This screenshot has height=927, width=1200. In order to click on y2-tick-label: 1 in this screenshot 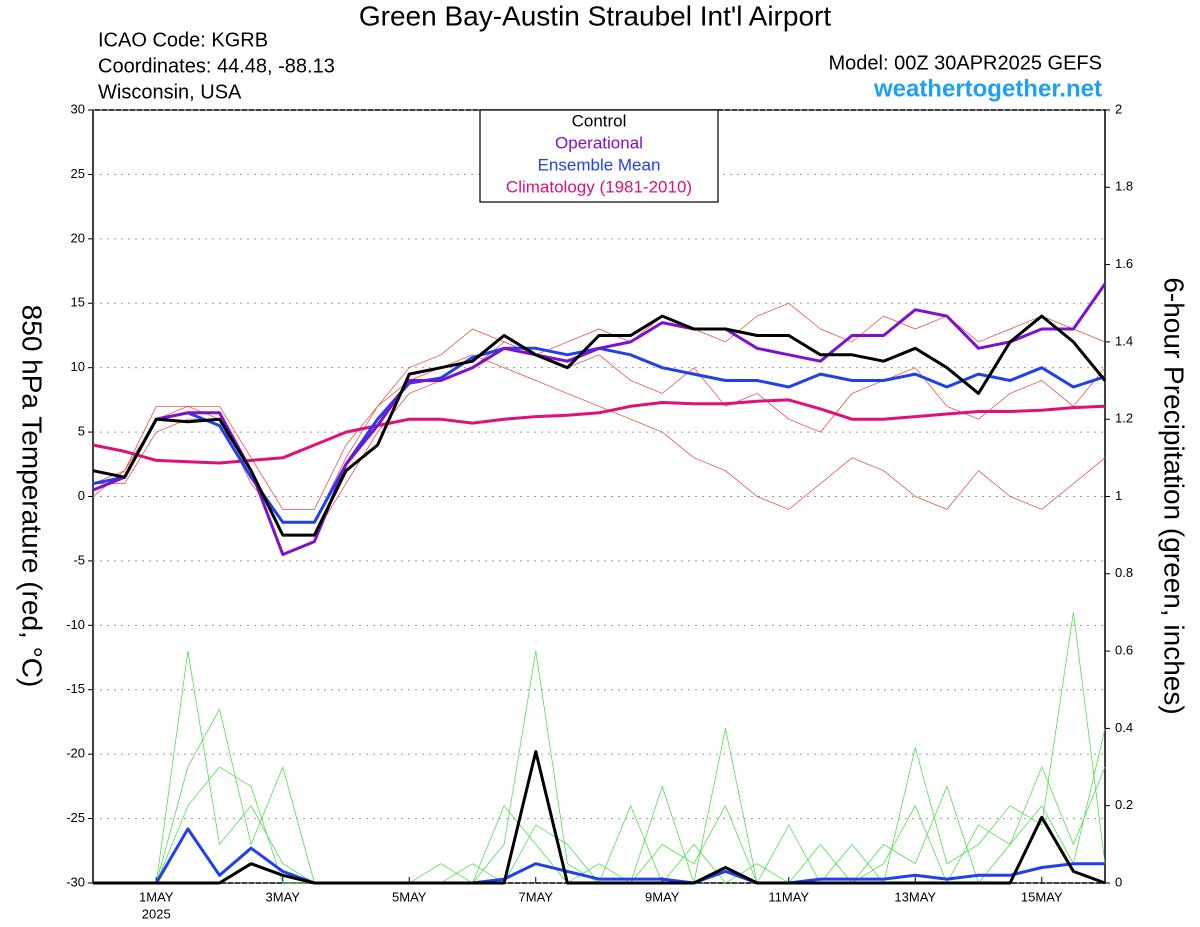, I will do `click(1118, 495)`.